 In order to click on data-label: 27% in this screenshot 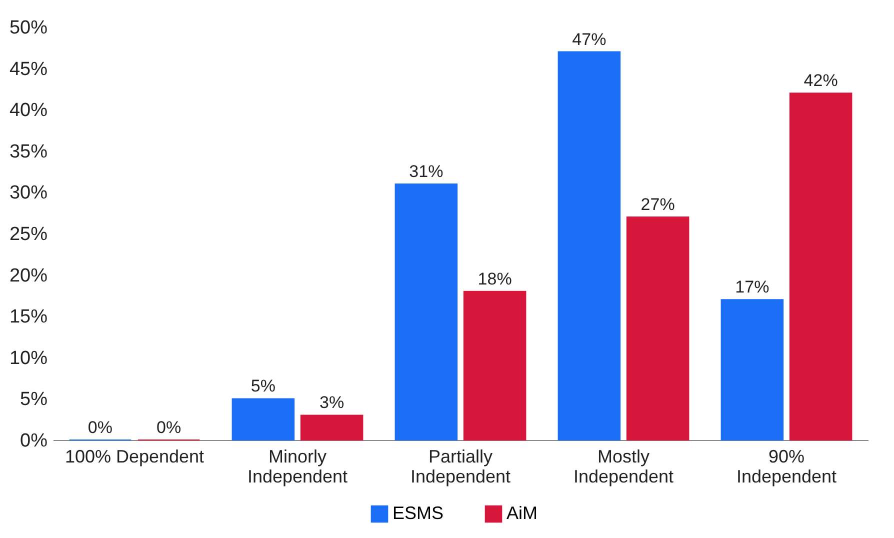, I will do `click(657, 204)`.